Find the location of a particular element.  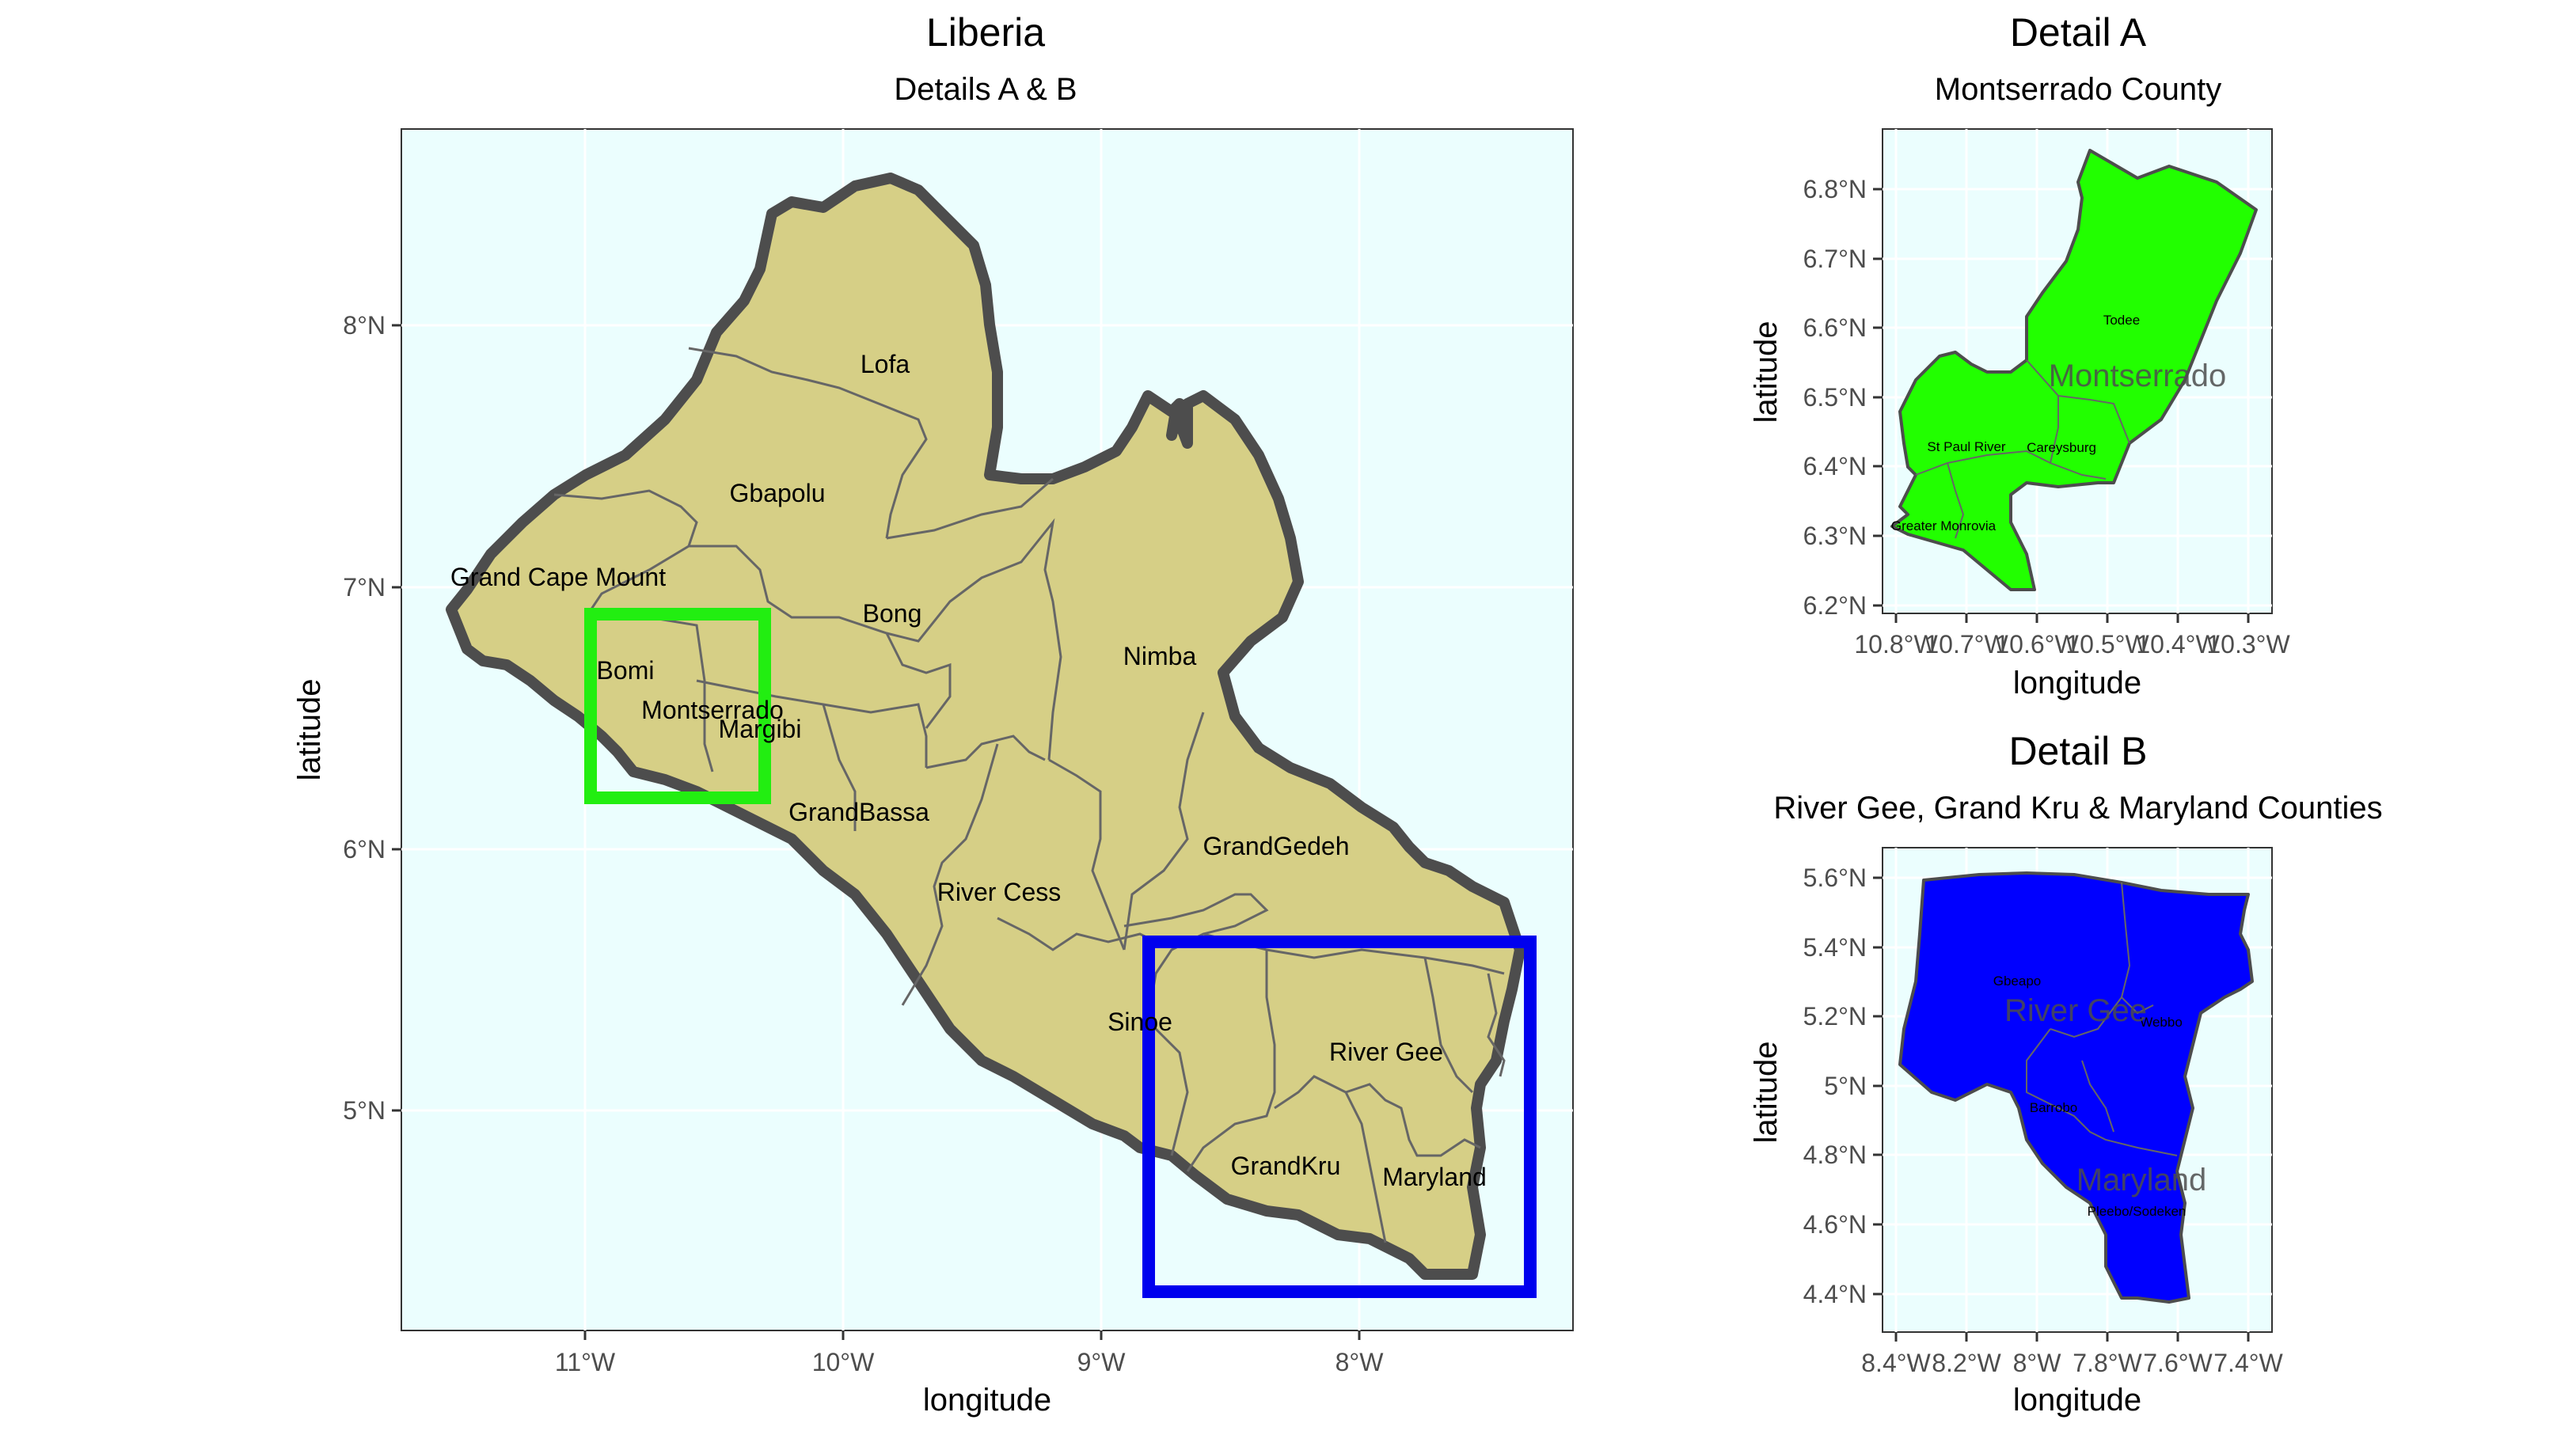

detail-b-box is located at coordinates (1339, 1117).